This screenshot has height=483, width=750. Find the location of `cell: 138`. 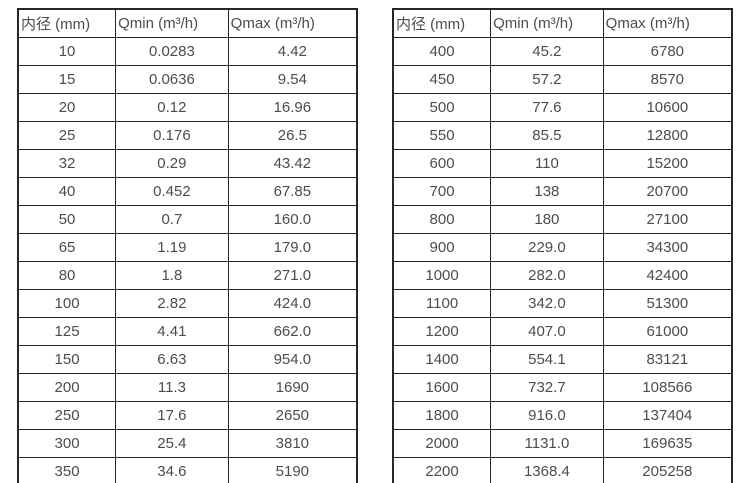

cell: 138 is located at coordinates (547, 191).